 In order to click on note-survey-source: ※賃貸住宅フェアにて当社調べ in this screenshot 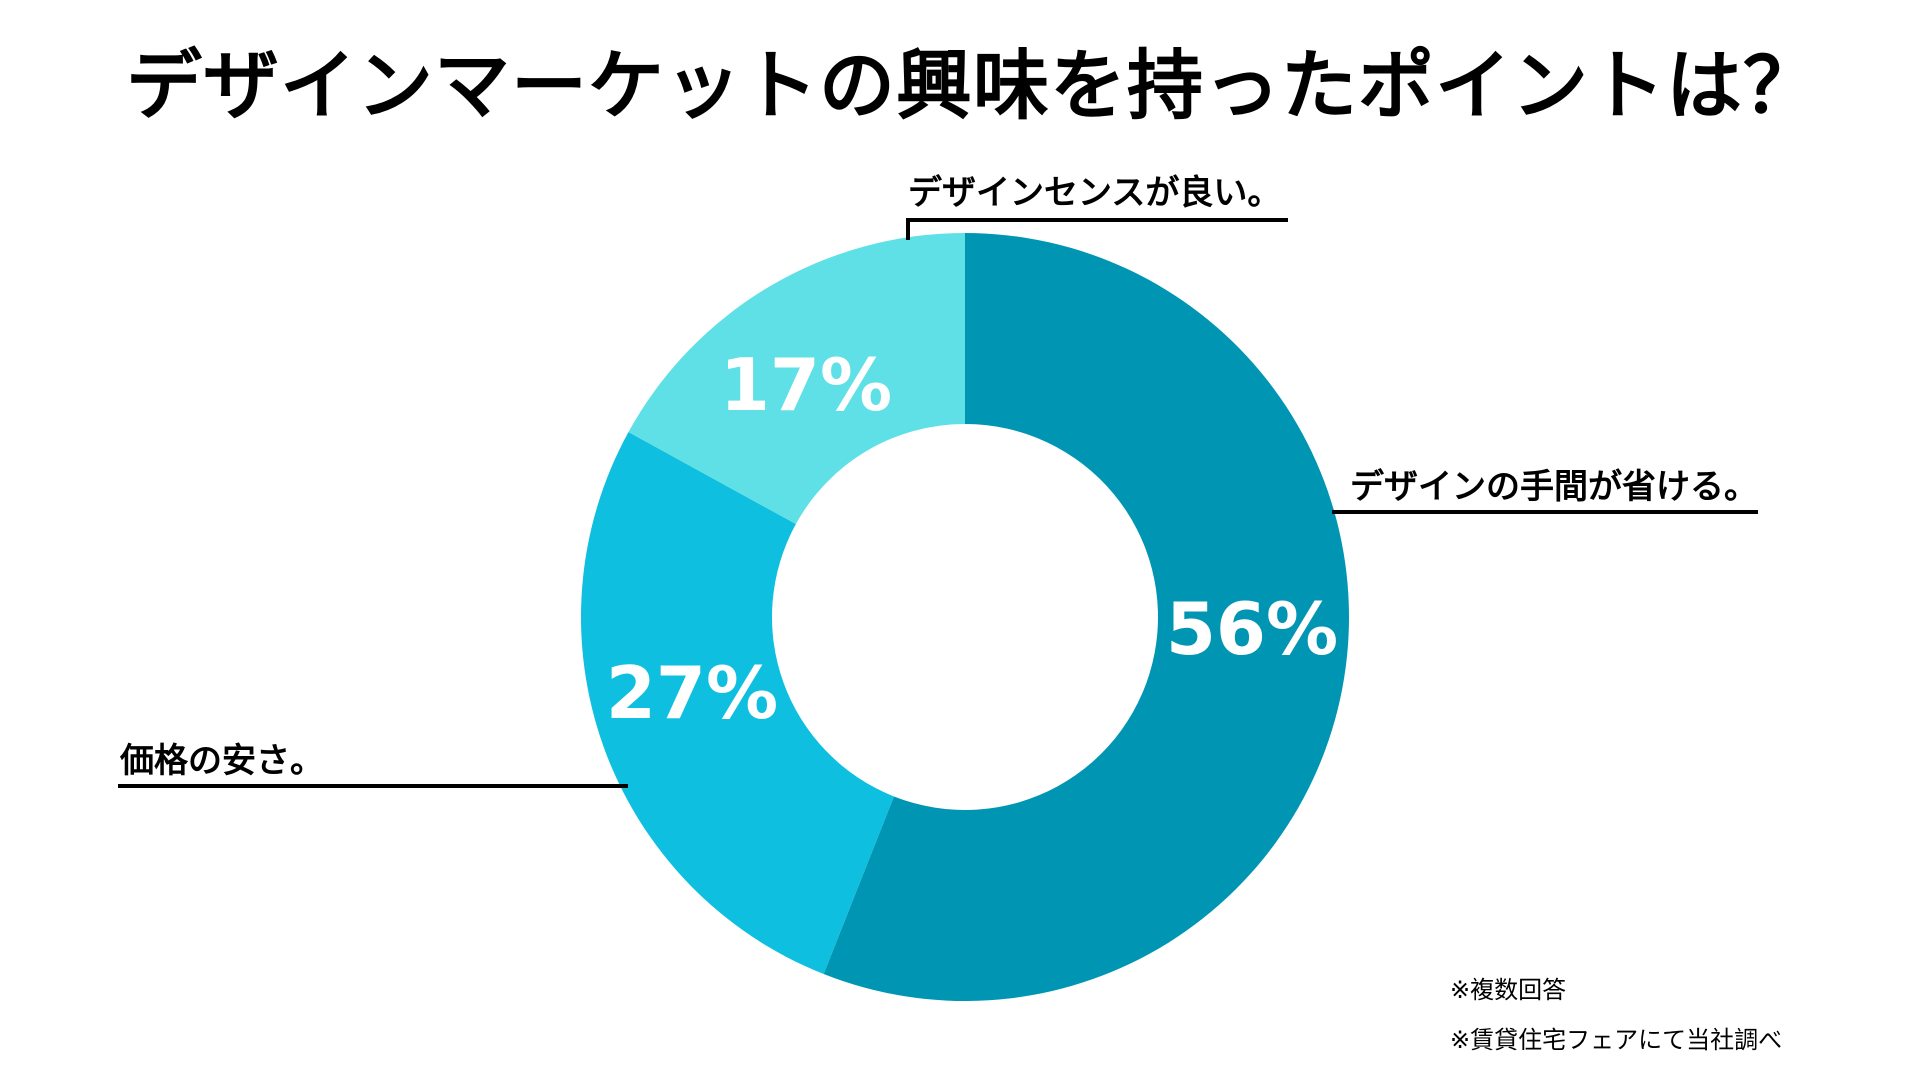, I will do `click(1616, 1040)`.